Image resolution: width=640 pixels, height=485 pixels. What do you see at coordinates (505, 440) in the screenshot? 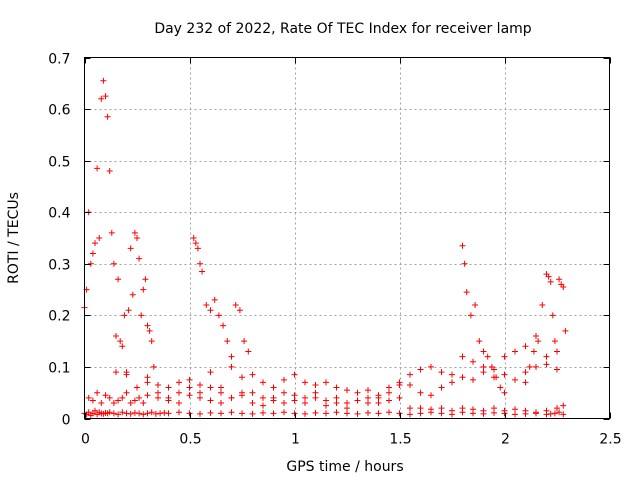
I see `x-tick-label: 2` at bounding box center [505, 440].